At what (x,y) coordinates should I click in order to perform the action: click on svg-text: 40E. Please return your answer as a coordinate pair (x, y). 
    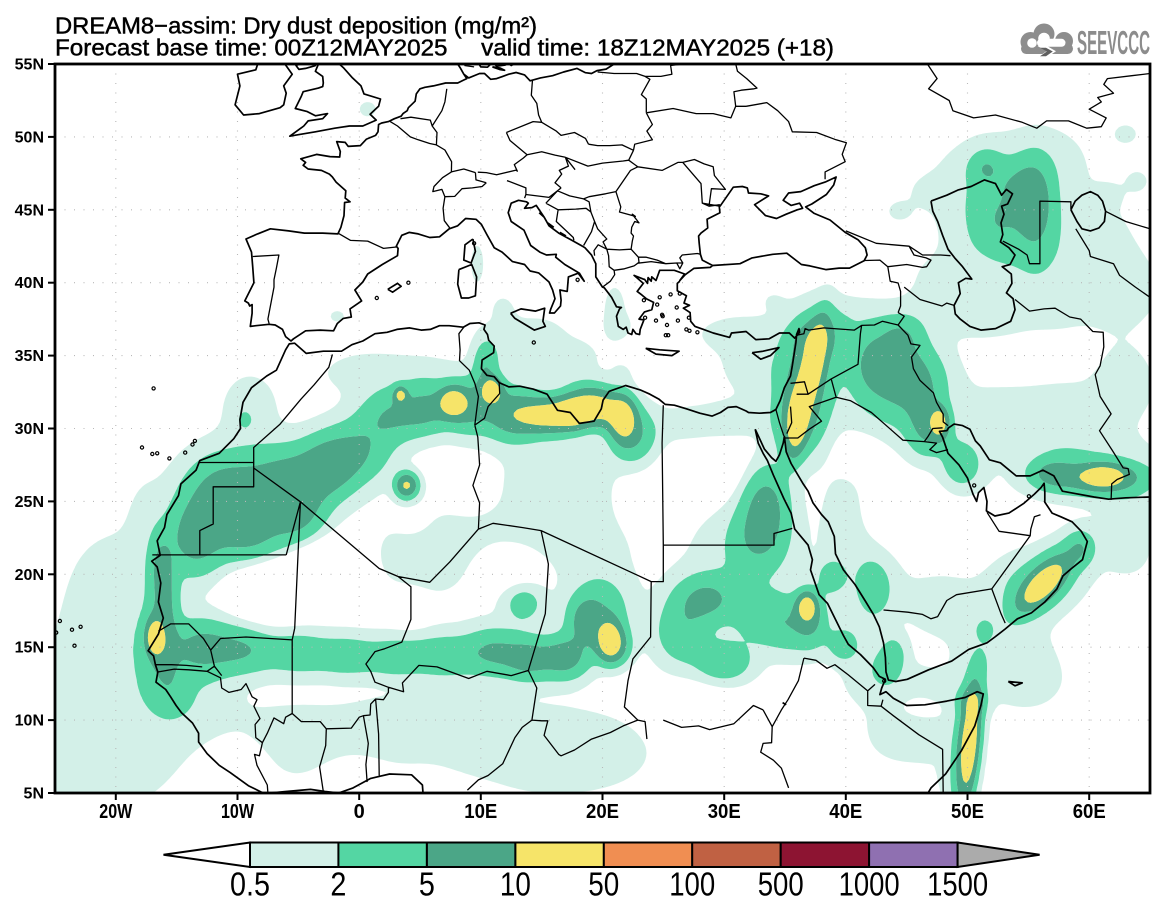
    Looking at the image, I should click on (845, 812).